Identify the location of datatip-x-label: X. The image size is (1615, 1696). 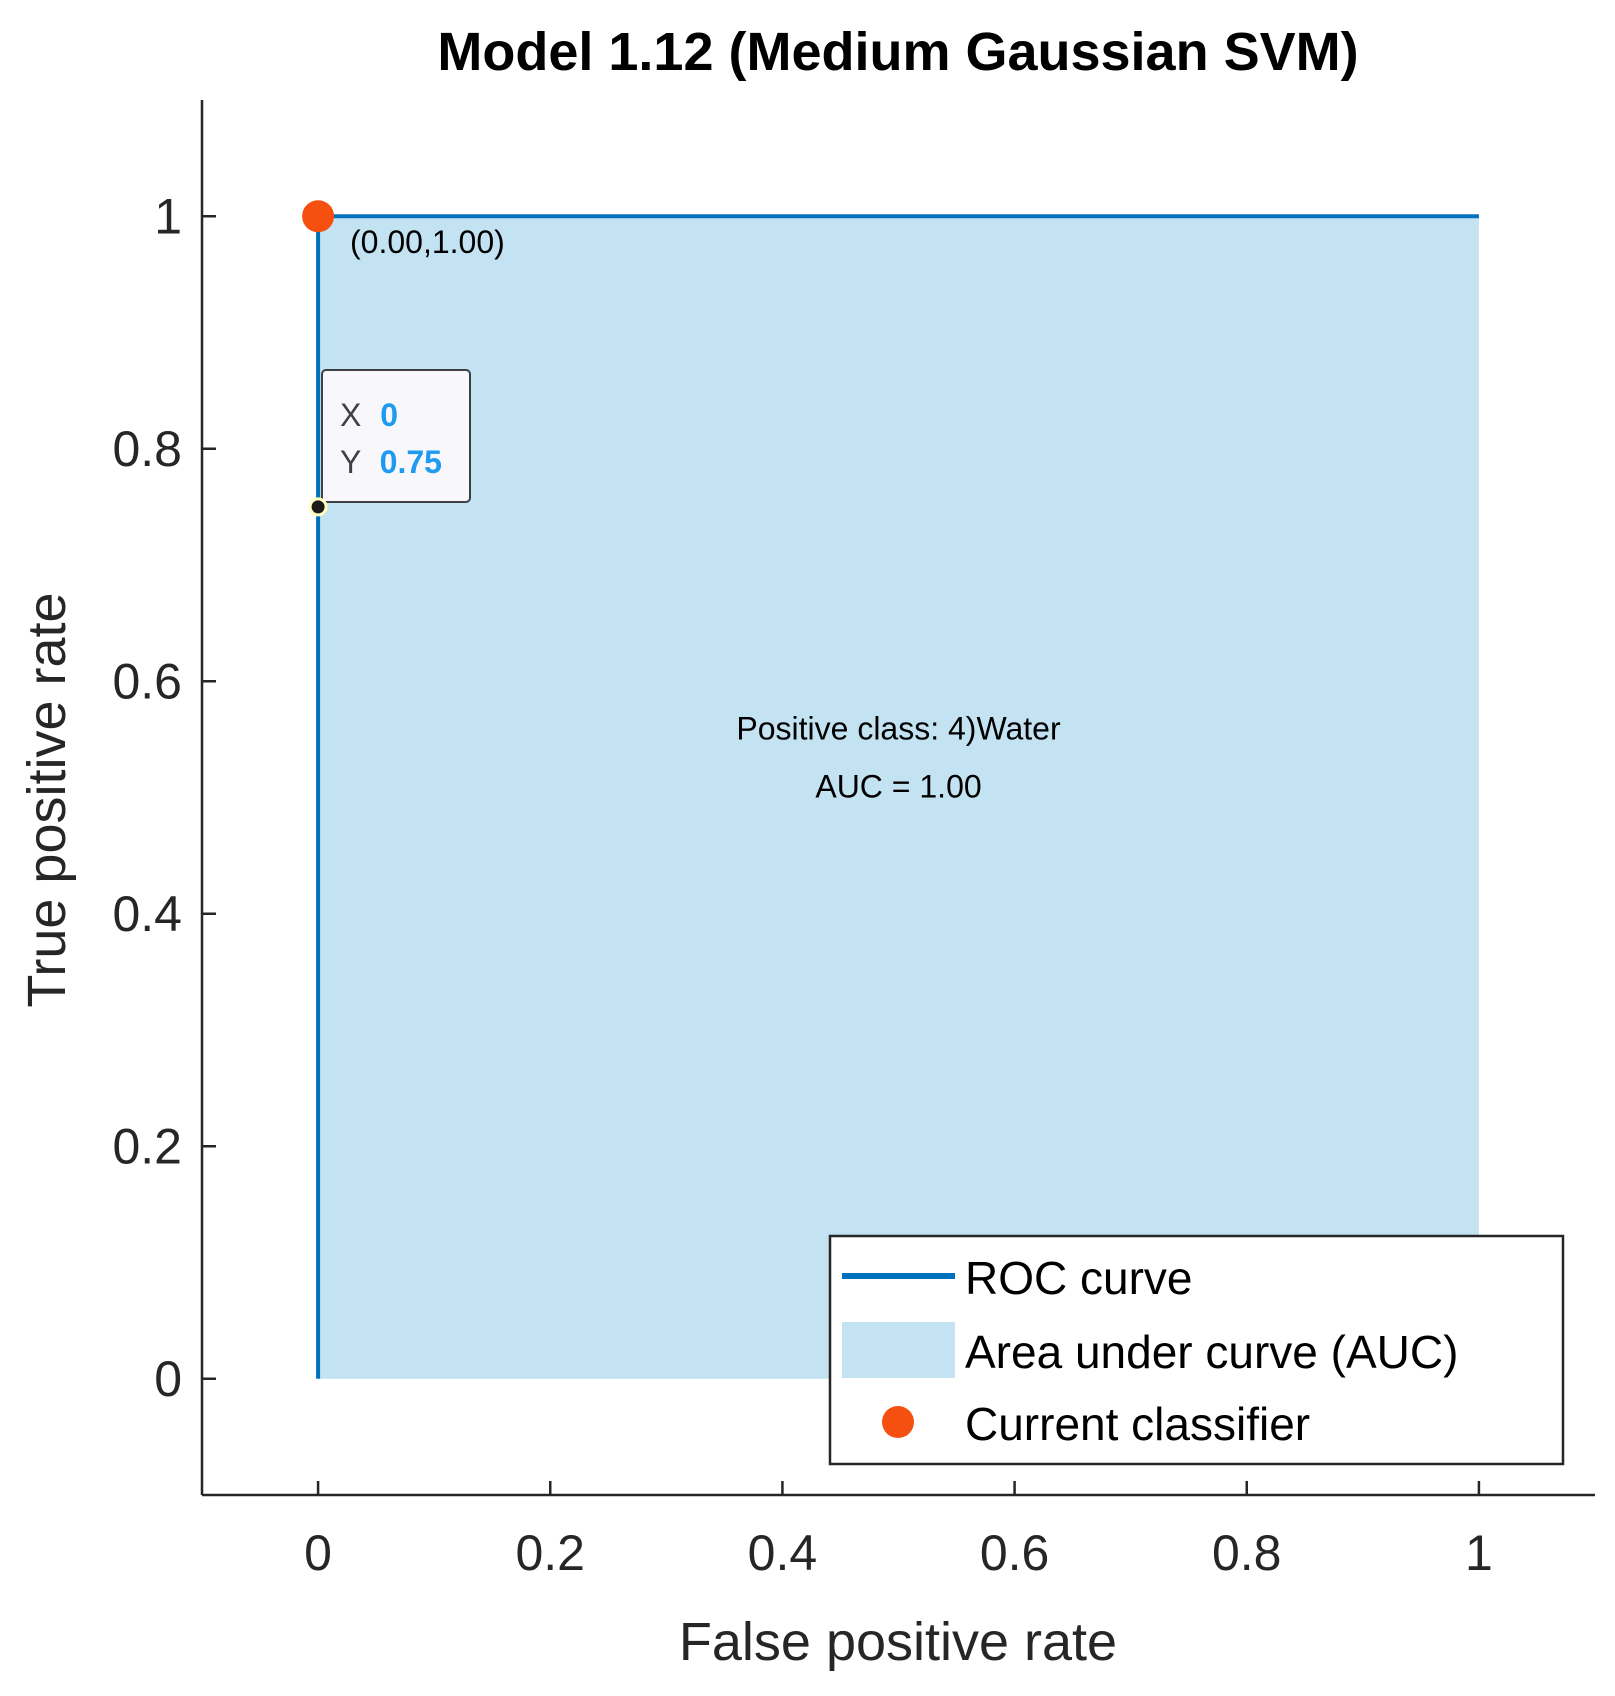
(350, 415).